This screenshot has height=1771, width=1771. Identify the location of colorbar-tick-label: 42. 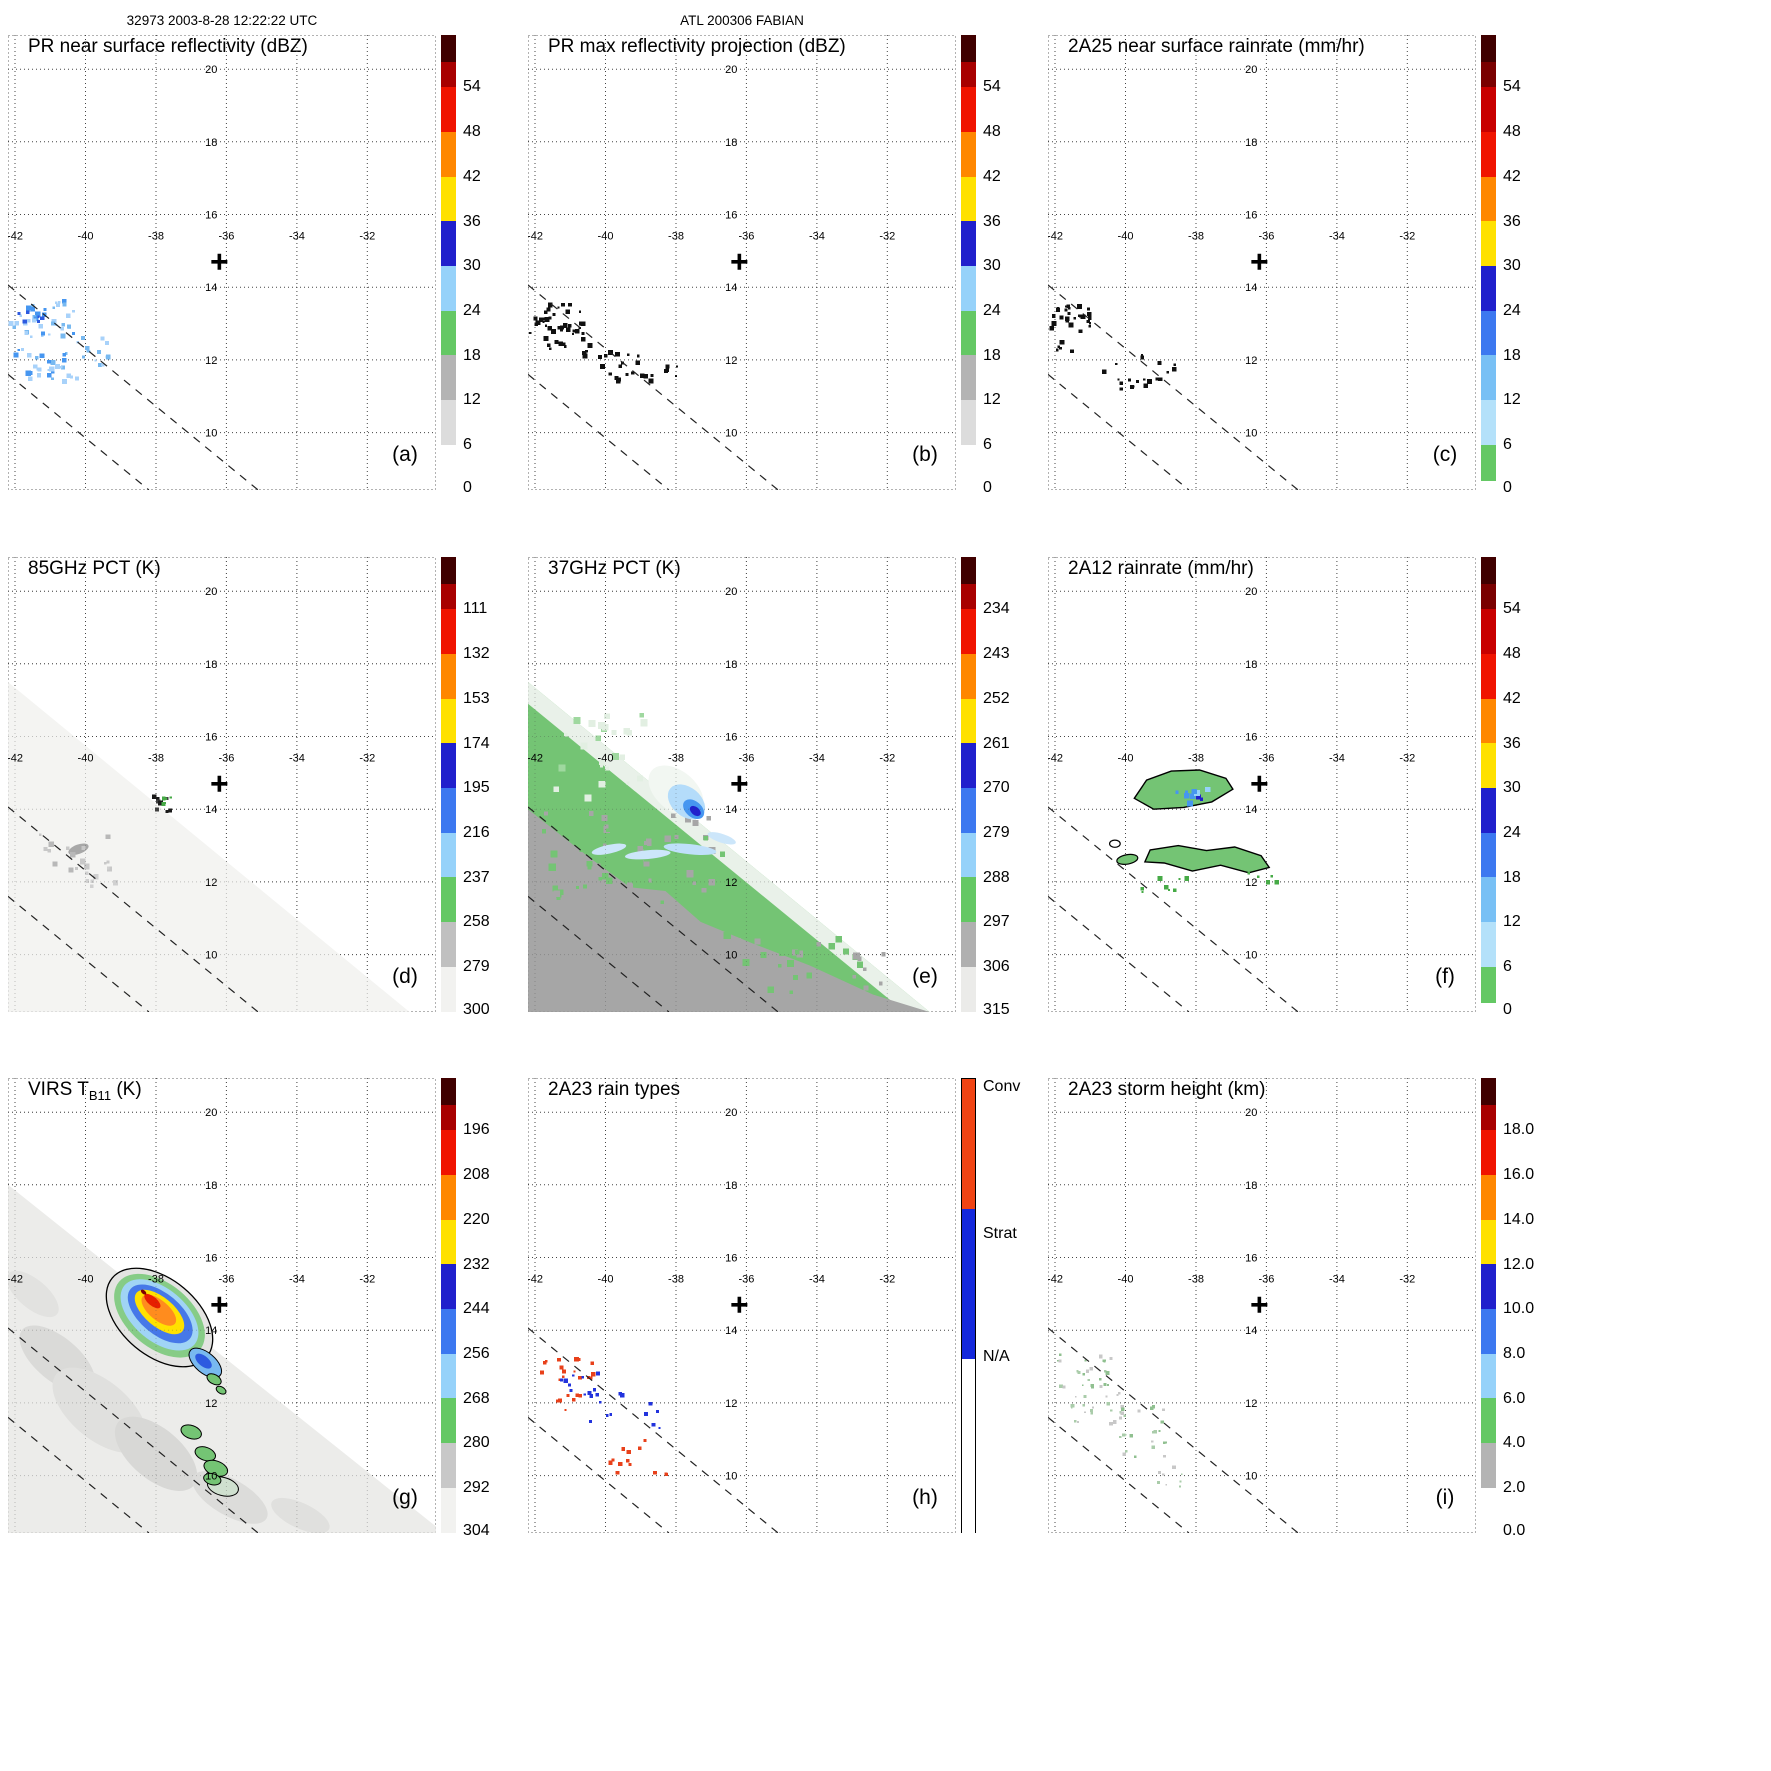
(472, 176).